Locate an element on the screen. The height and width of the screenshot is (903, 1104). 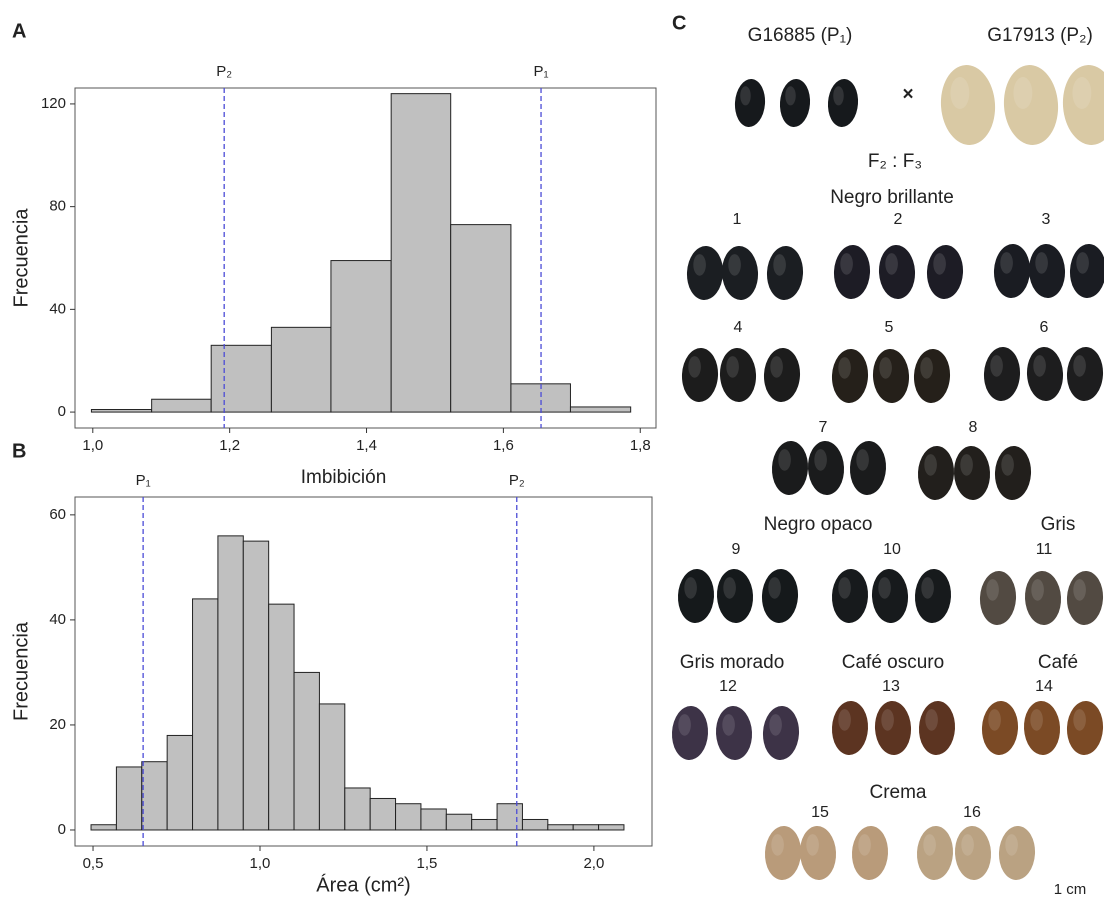
group-name: Gris is located at coordinates (1058, 524).